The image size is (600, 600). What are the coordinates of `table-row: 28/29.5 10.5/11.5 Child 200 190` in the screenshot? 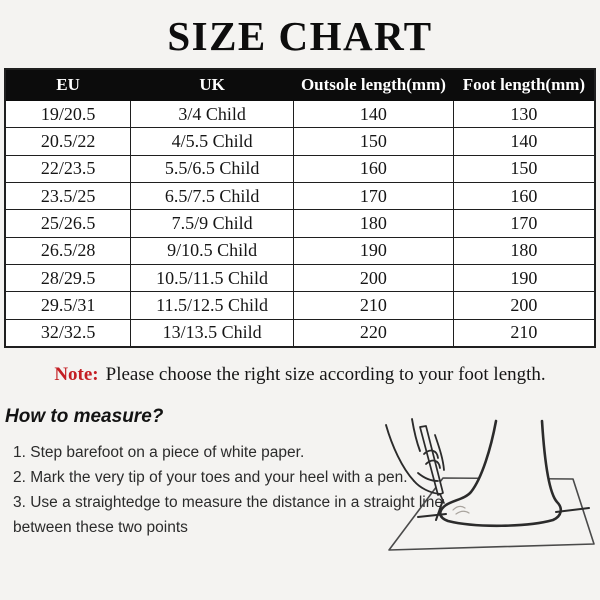 It's located at (300, 278).